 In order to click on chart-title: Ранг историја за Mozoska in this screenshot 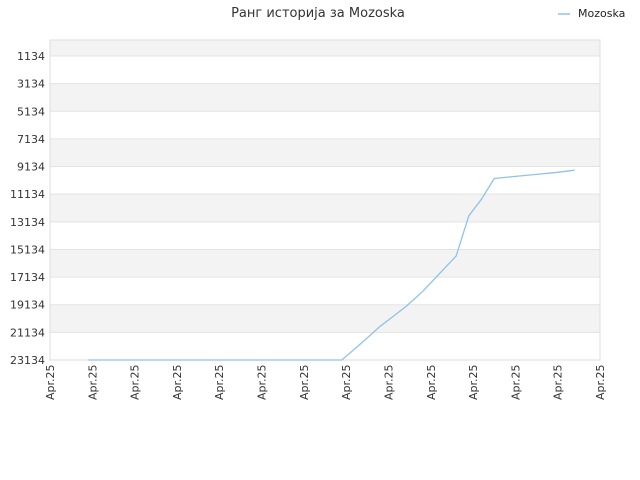, I will do `click(318, 13)`.